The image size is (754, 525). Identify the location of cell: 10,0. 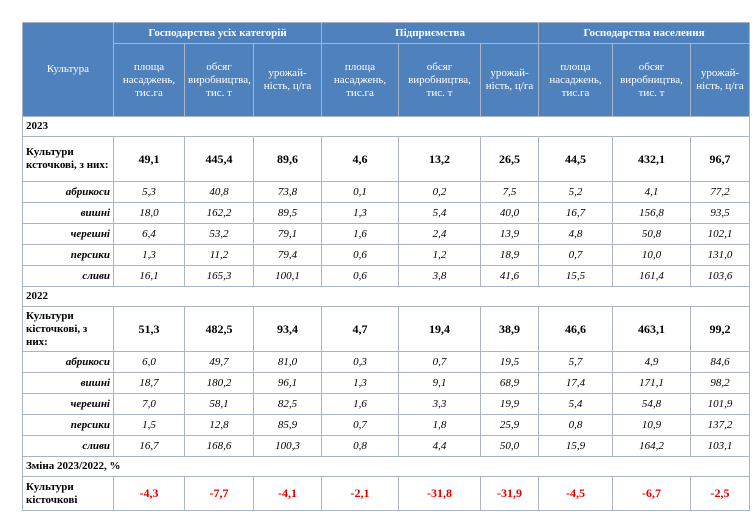
(652, 255).